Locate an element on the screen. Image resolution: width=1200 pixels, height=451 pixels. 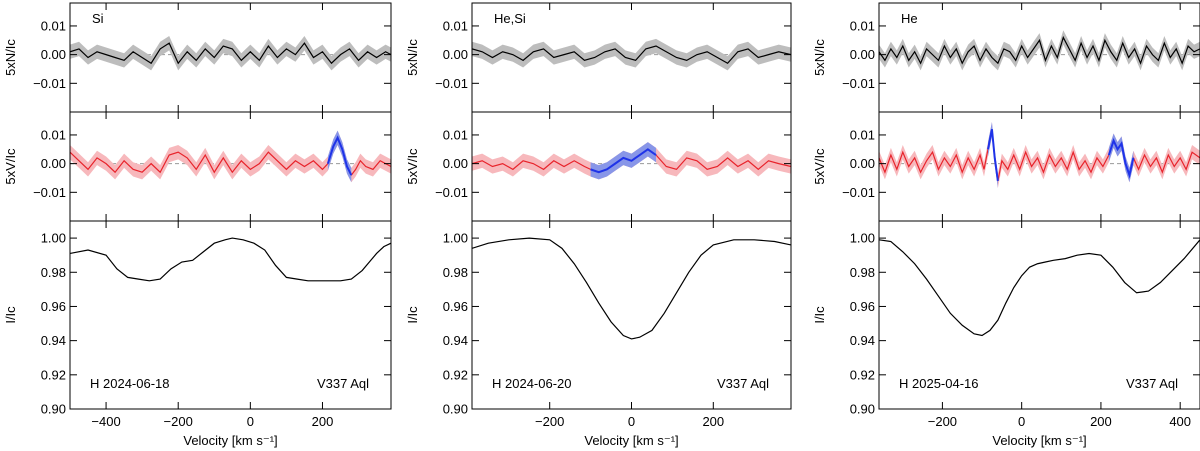
subplot-I-1: 1.00 0.98 0.96 0.94 0.92 0.90 I/Iᴄ is located at coordinates (197, 318).